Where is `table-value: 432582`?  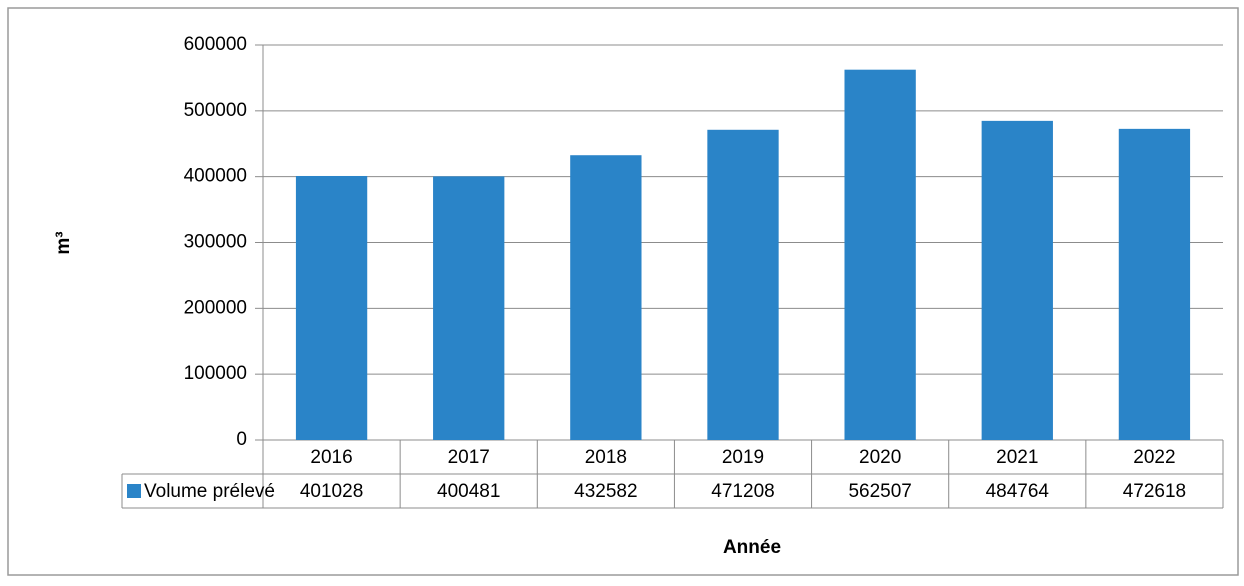
table-value: 432582 is located at coordinates (605, 491).